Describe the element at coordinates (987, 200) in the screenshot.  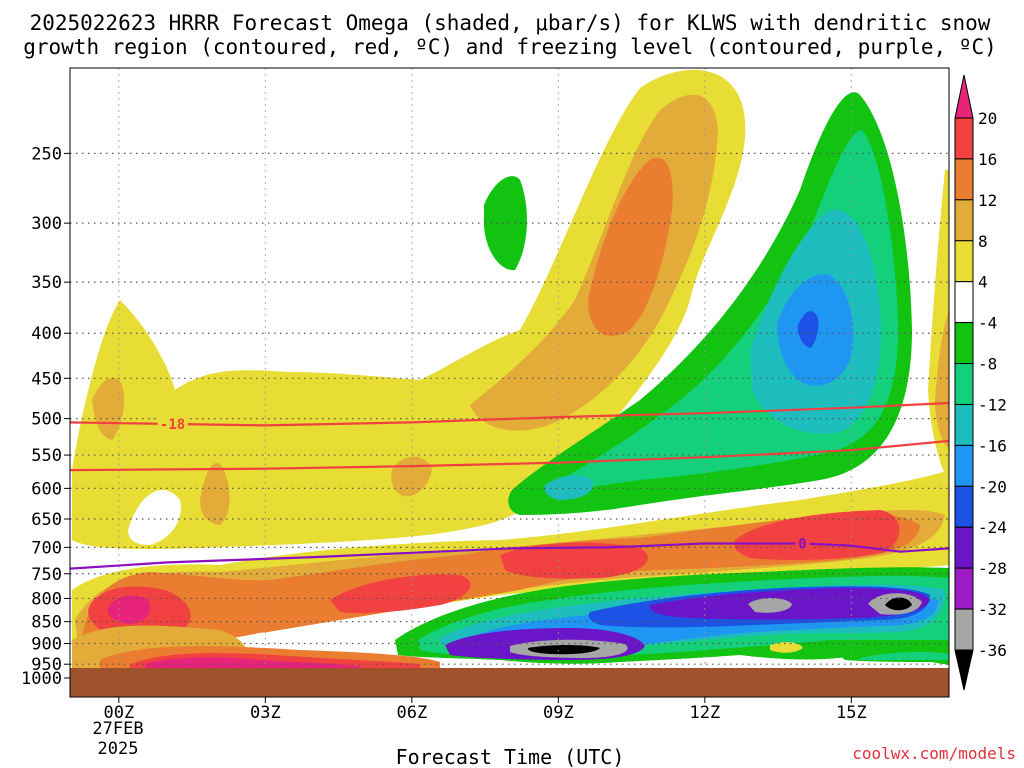
I see `colorbar-label-12: 12` at that location.